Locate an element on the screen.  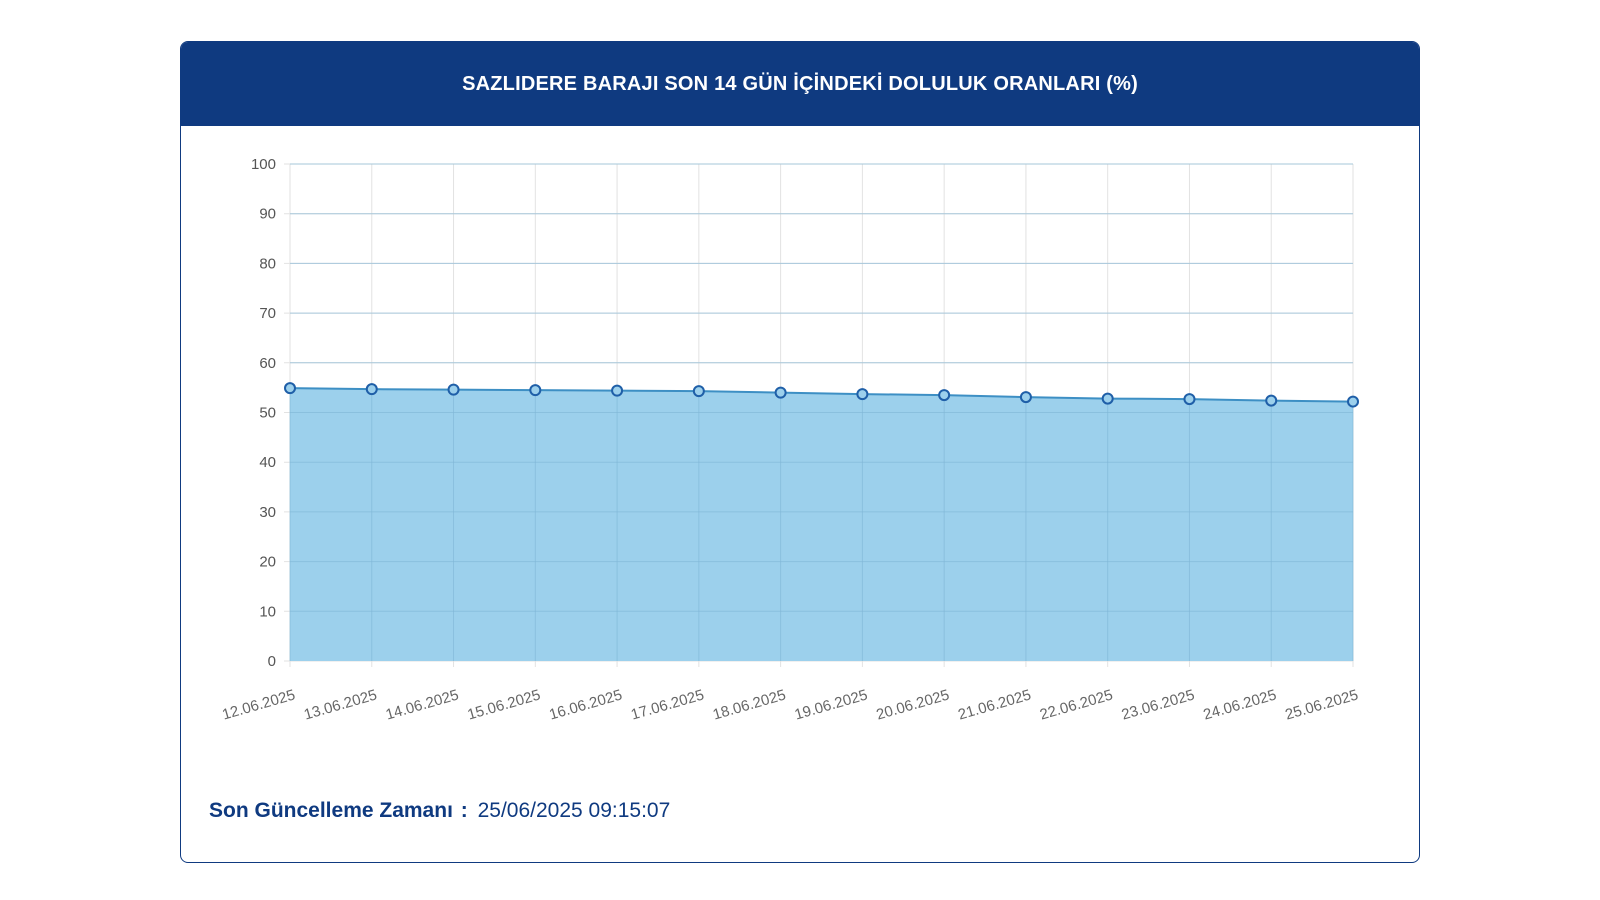
y-tick-label: 0 is located at coordinates (272, 661).